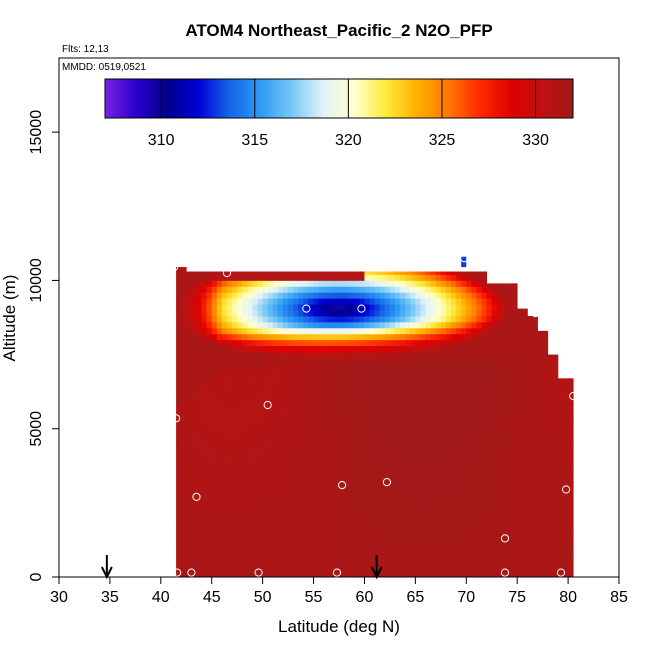 This screenshot has width=650, height=650. Describe the element at coordinates (196, 496) in the screenshot. I see `sample-marker` at that location.